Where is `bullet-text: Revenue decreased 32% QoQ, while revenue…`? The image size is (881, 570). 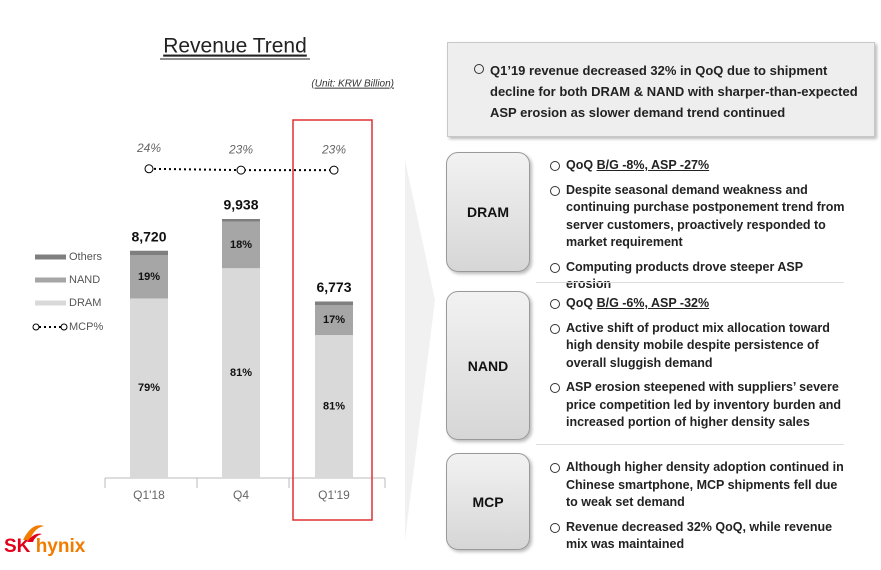
bullet-text: Revenue decreased 32% QoQ, while revenue… is located at coordinates (699, 535).